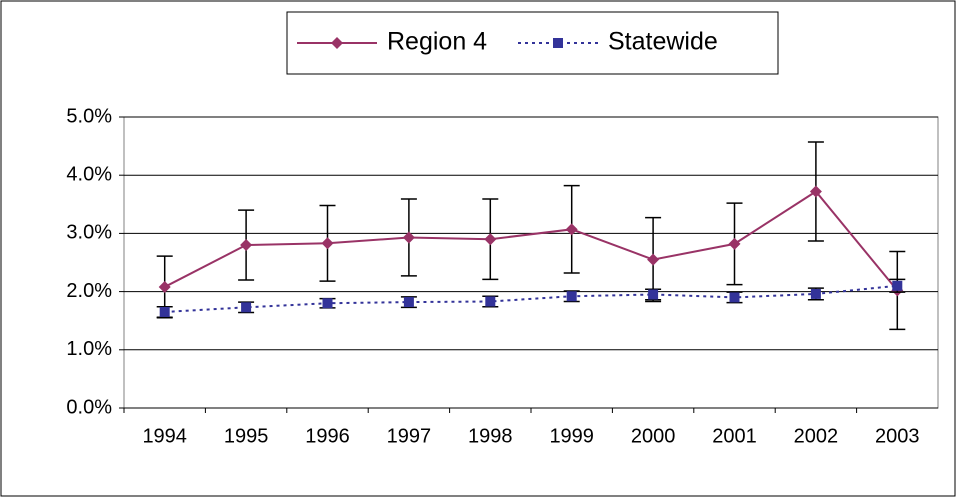 The width and height of the screenshot is (956, 502). I want to click on y-tick-label: 2.0%, so click(89, 291).